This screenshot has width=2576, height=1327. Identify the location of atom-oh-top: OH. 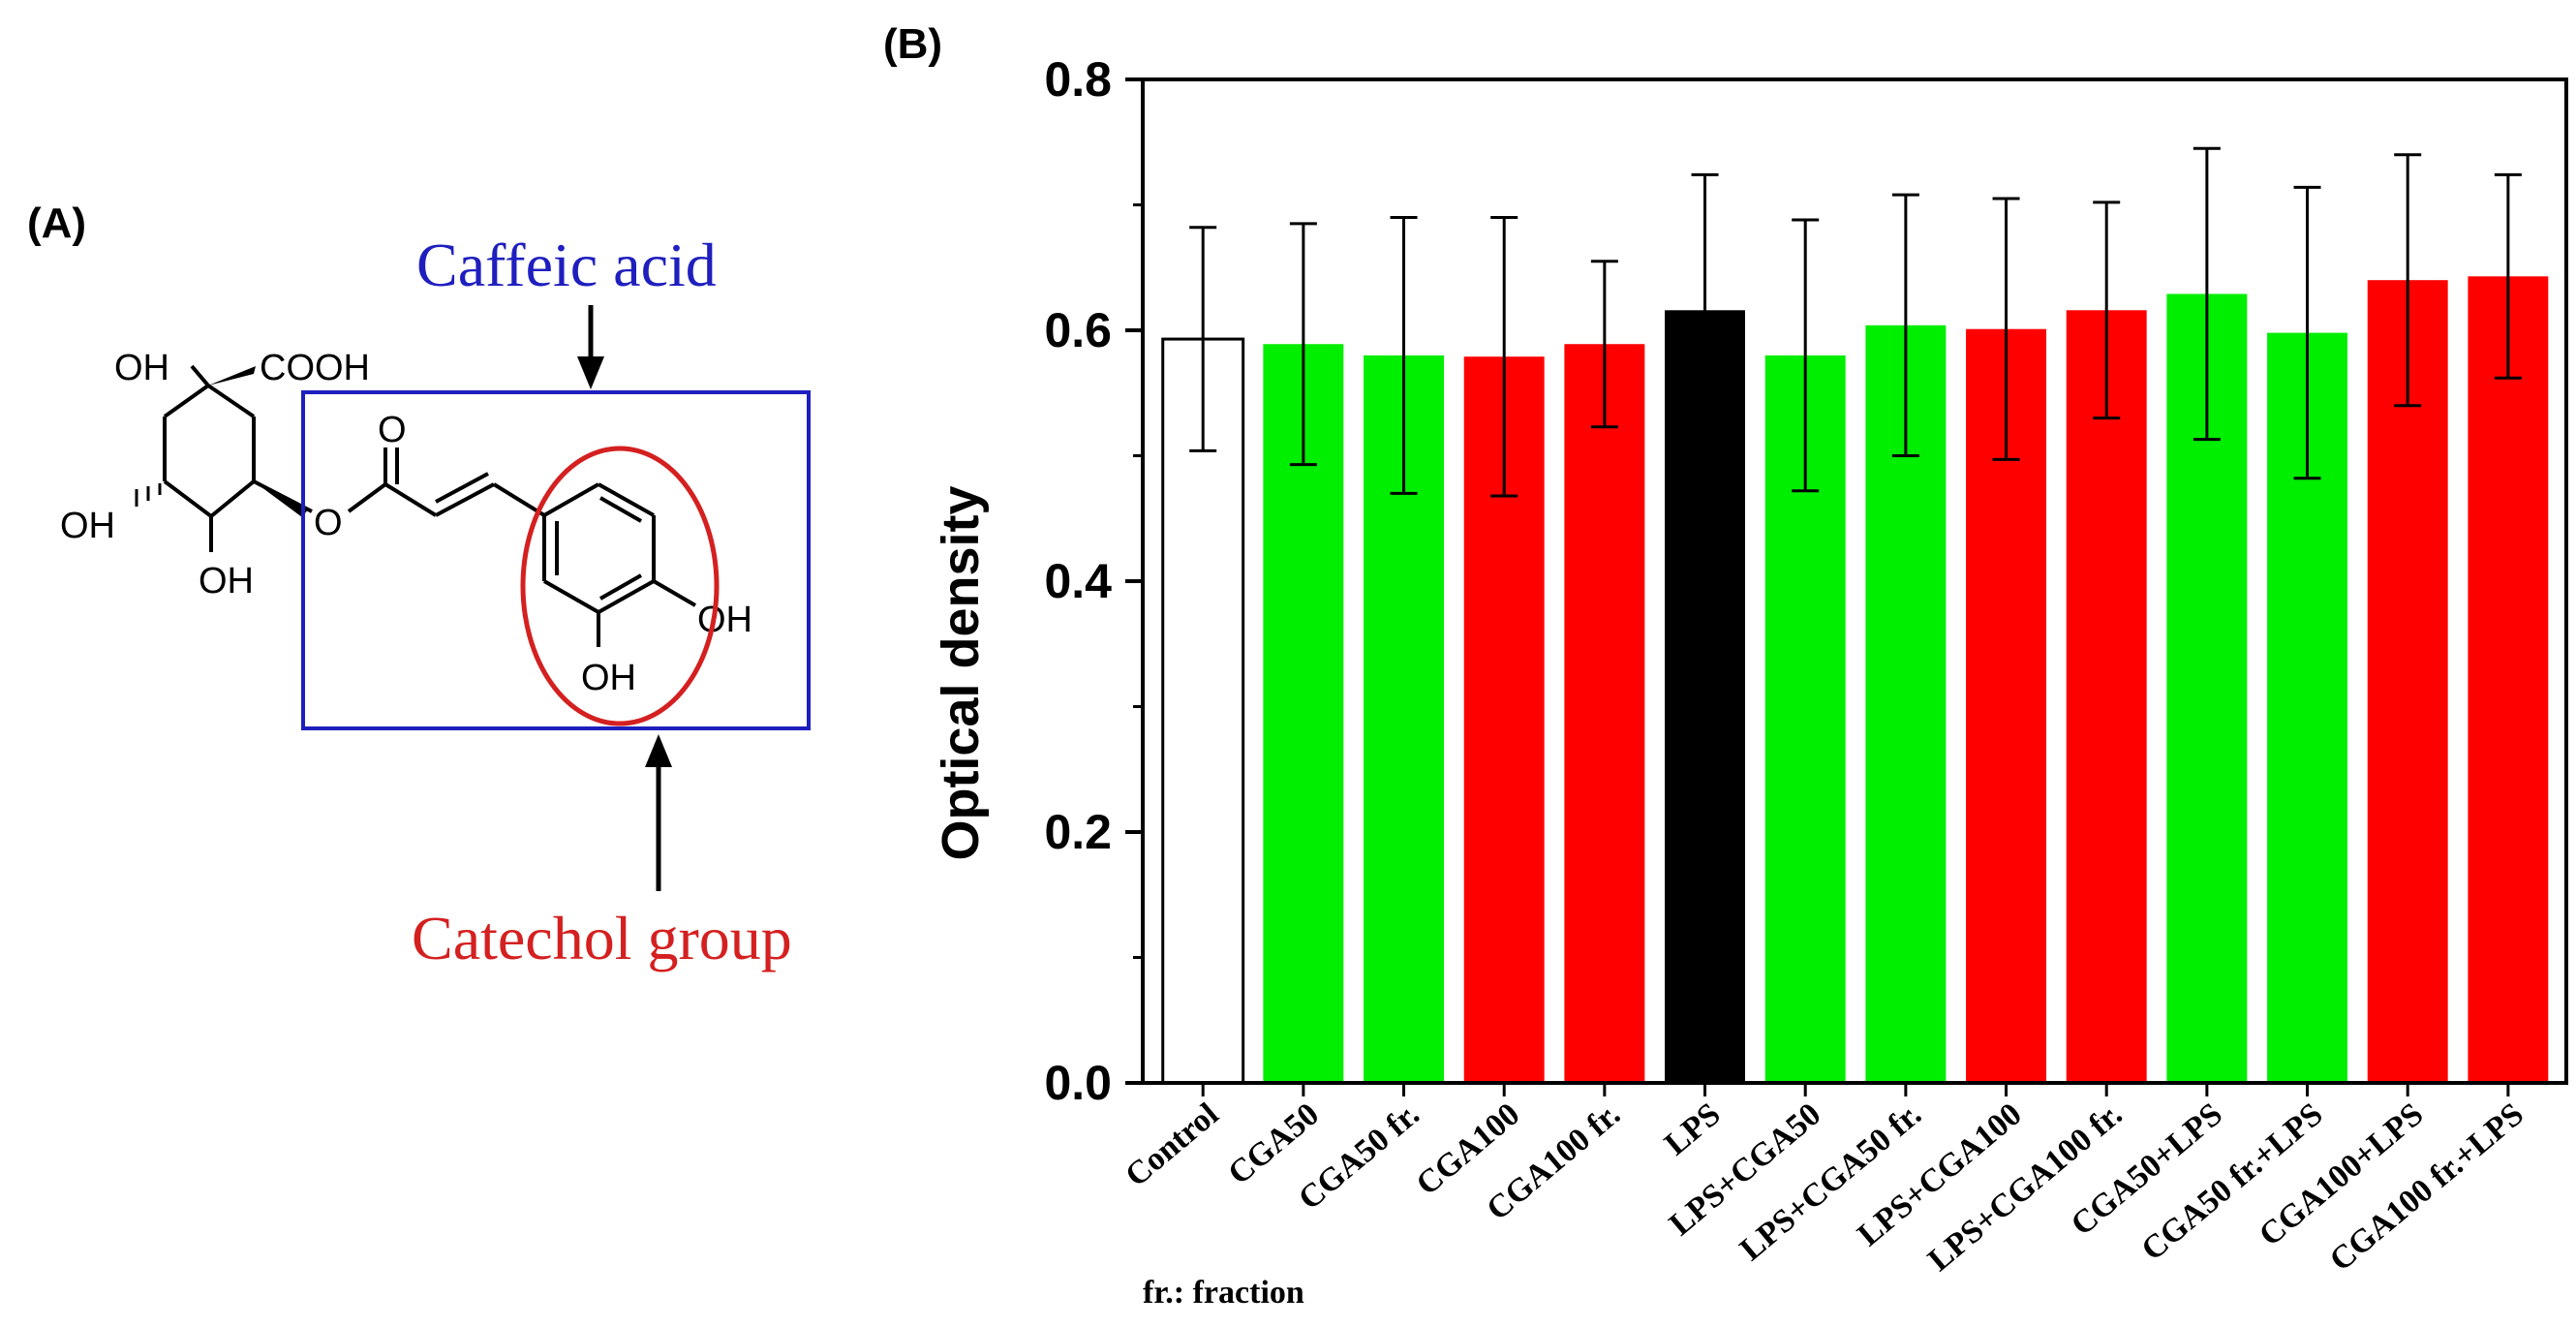
(141, 368).